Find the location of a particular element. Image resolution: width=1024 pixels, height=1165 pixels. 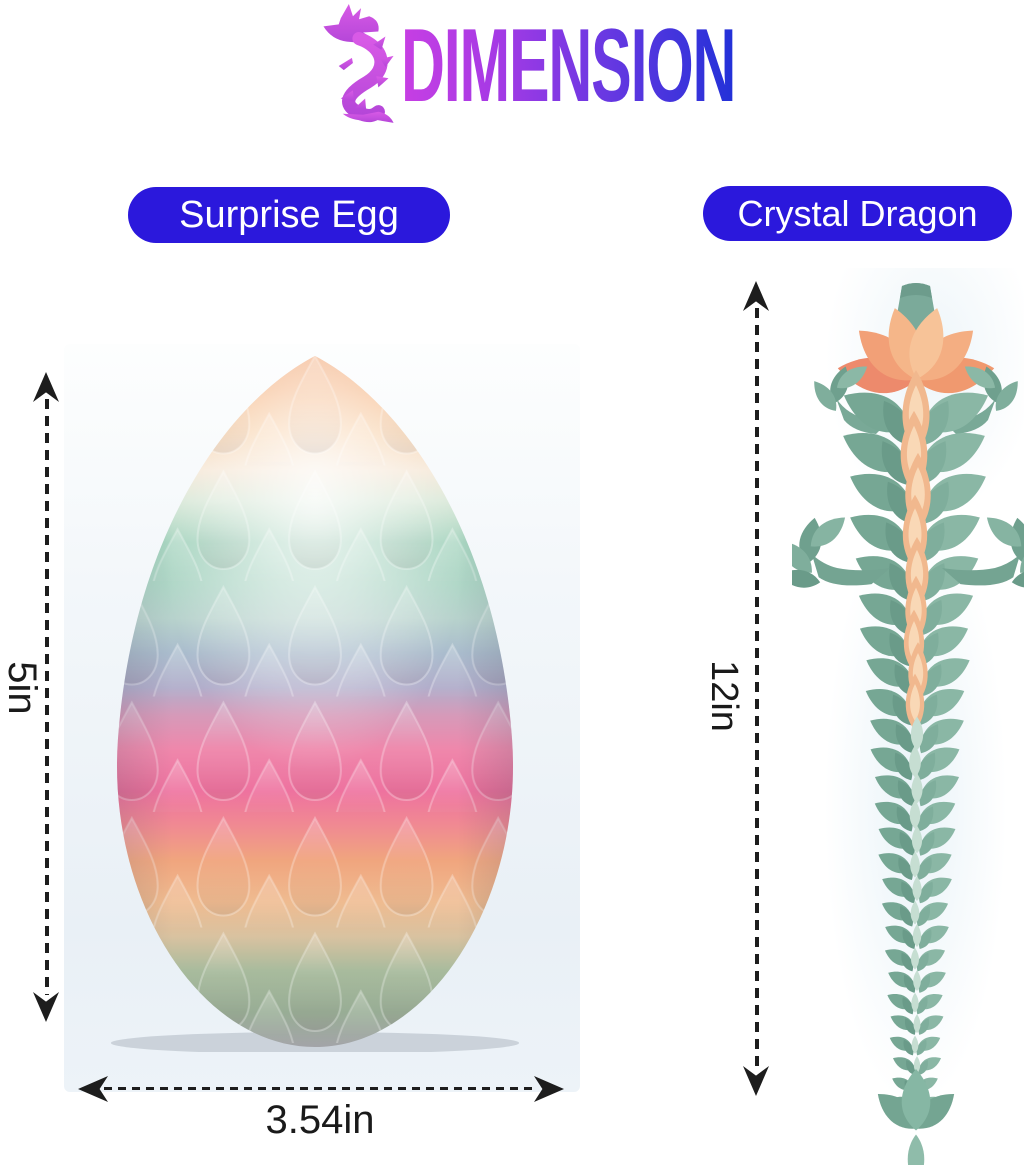

dragon-logo-icon is located at coordinates (358, 63).